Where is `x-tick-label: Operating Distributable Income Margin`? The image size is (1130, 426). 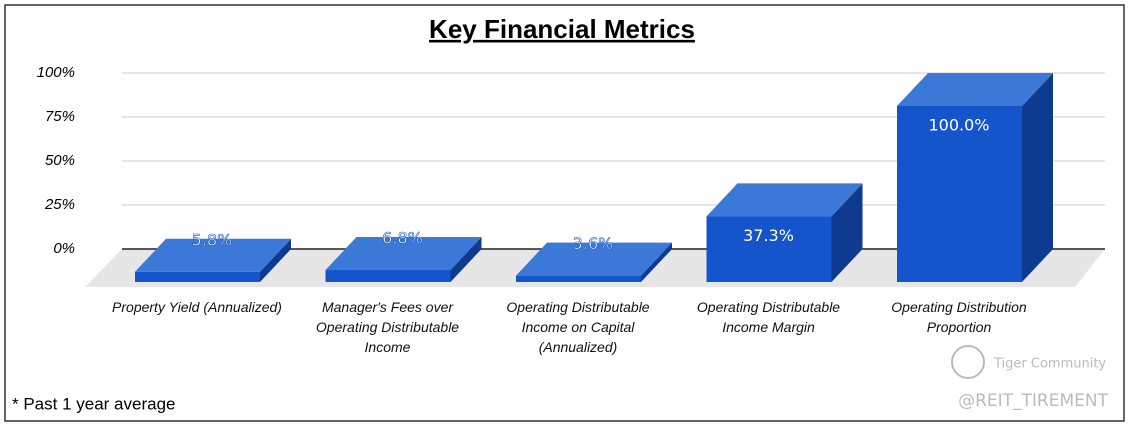
x-tick-label: Operating Distributable Income Margin is located at coordinates (768, 317).